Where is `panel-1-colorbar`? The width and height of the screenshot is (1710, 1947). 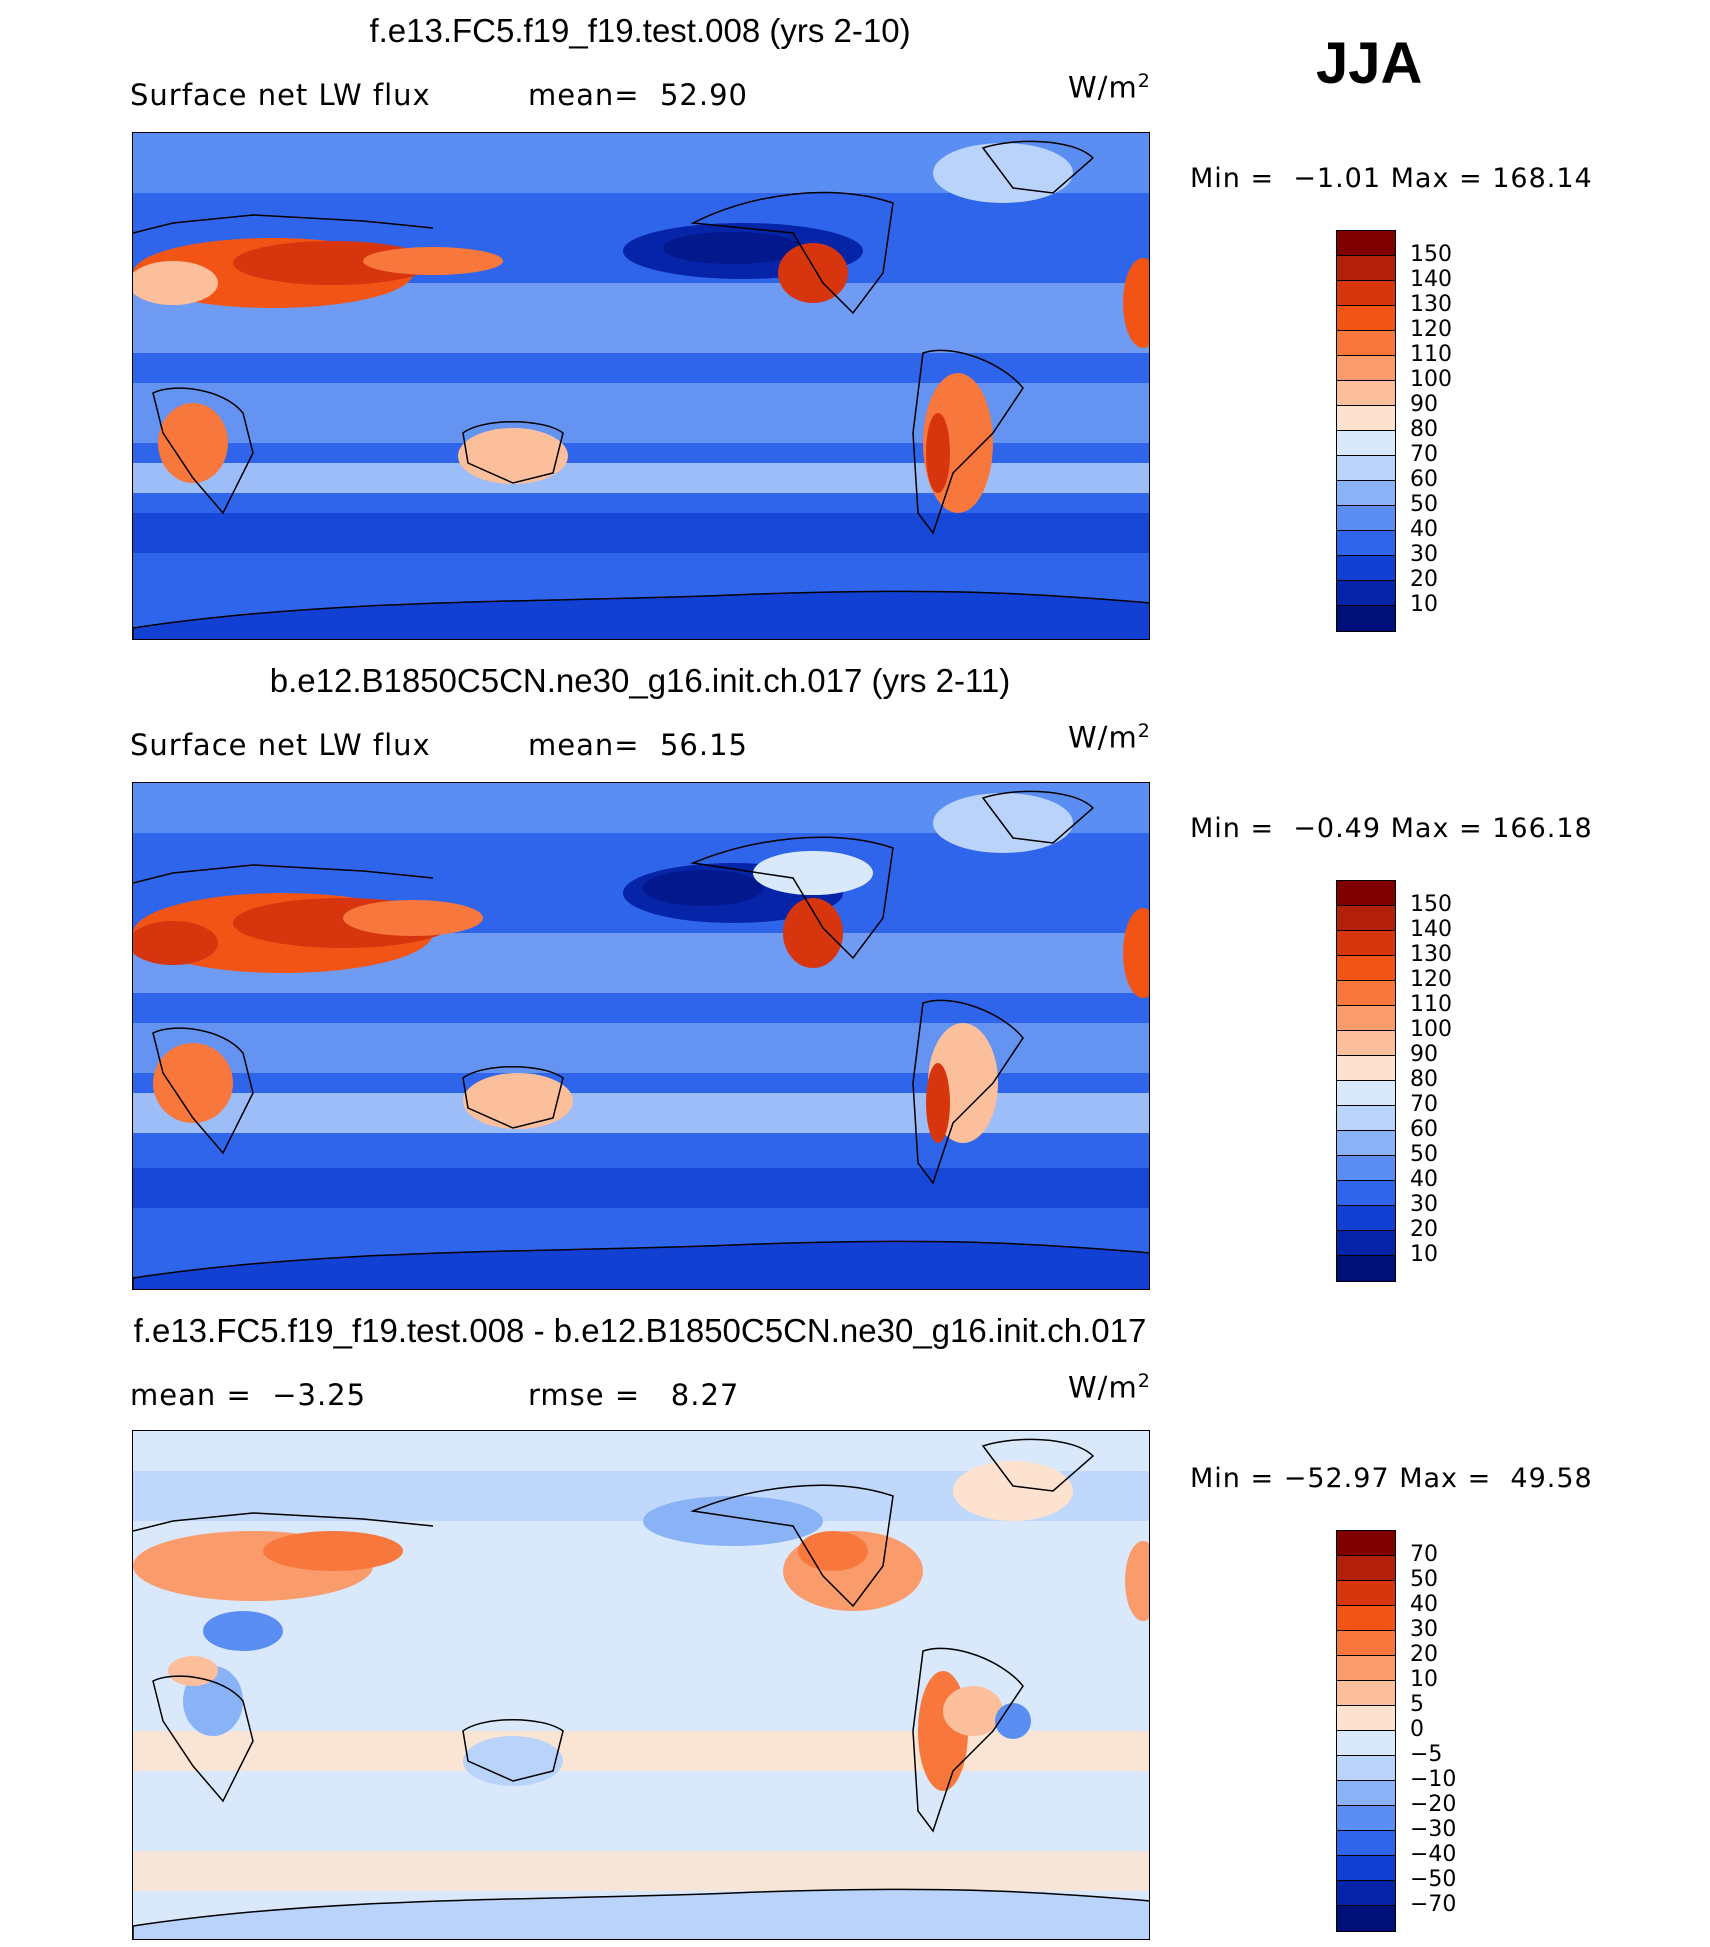 panel-1-colorbar is located at coordinates (1366, 431).